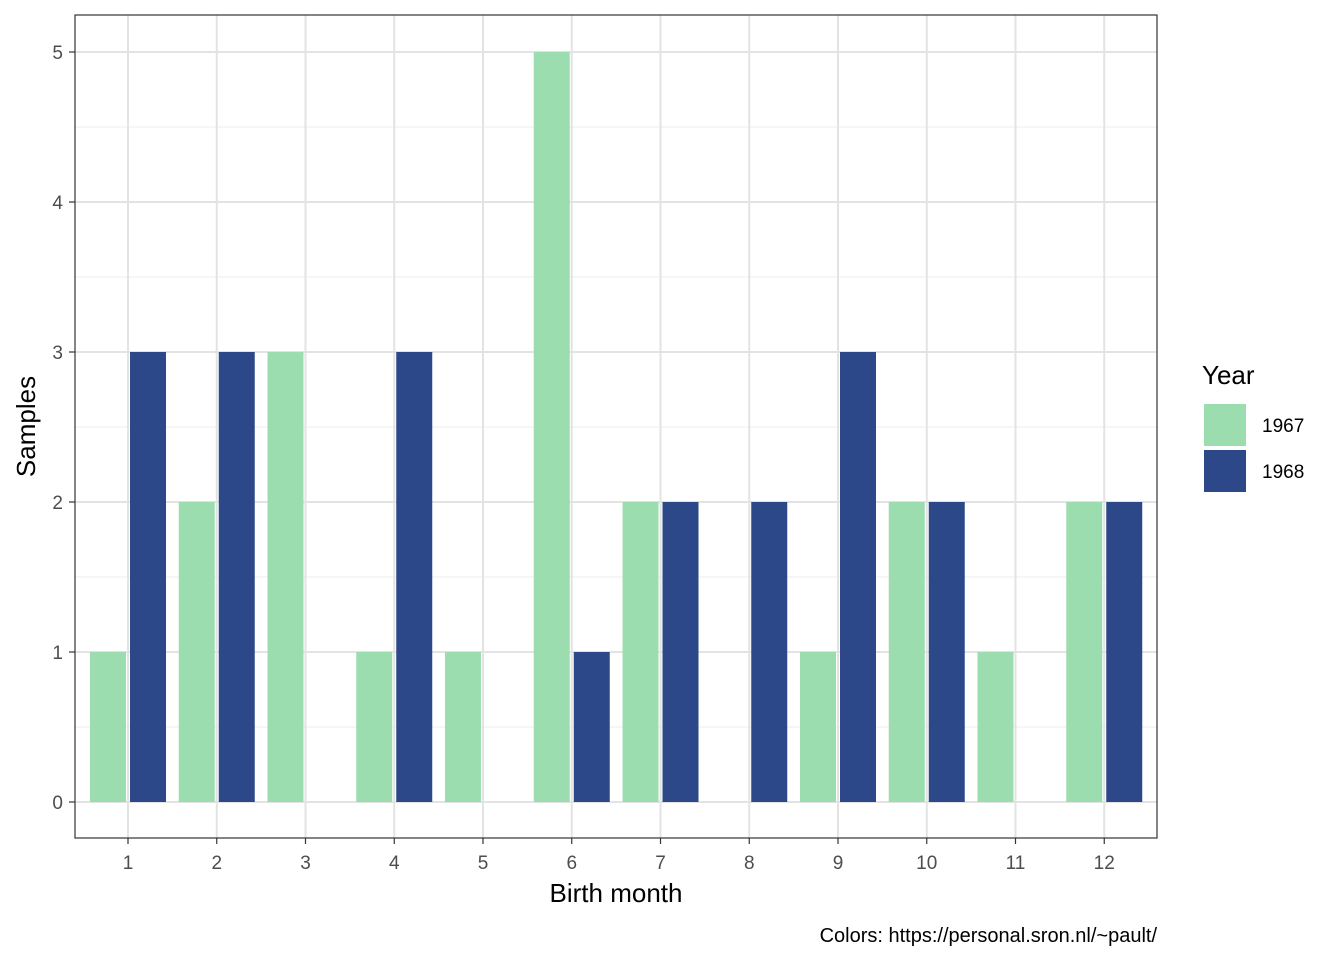 Image resolution: width=1344 pixels, height=965 pixels. Describe the element at coordinates (57, 803) in the screenshot. I see `y-tick-label: 0` at that location.